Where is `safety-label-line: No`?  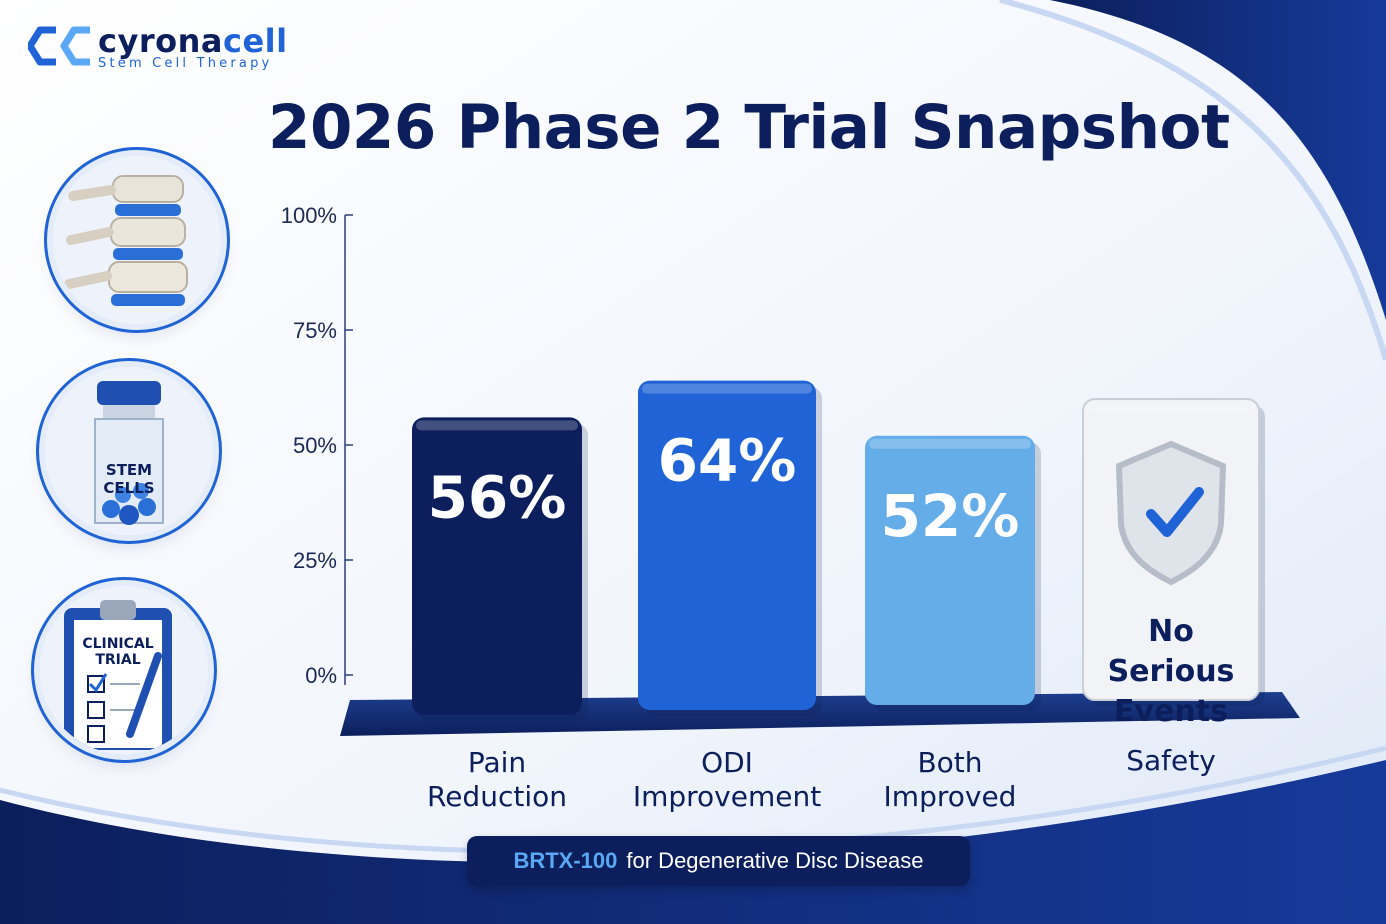 safety-label-line: No is located at coordinates (1171, 631).